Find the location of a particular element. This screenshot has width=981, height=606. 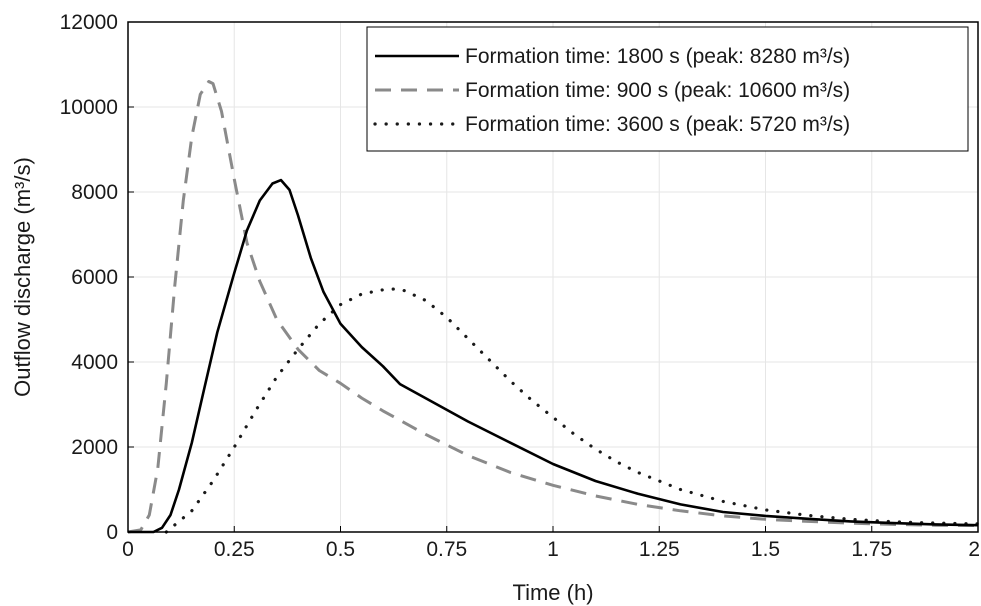

legend-label-900s: Formation time: 900 s (peak: 10600 m³/s) is located at coordinates (657, 90).